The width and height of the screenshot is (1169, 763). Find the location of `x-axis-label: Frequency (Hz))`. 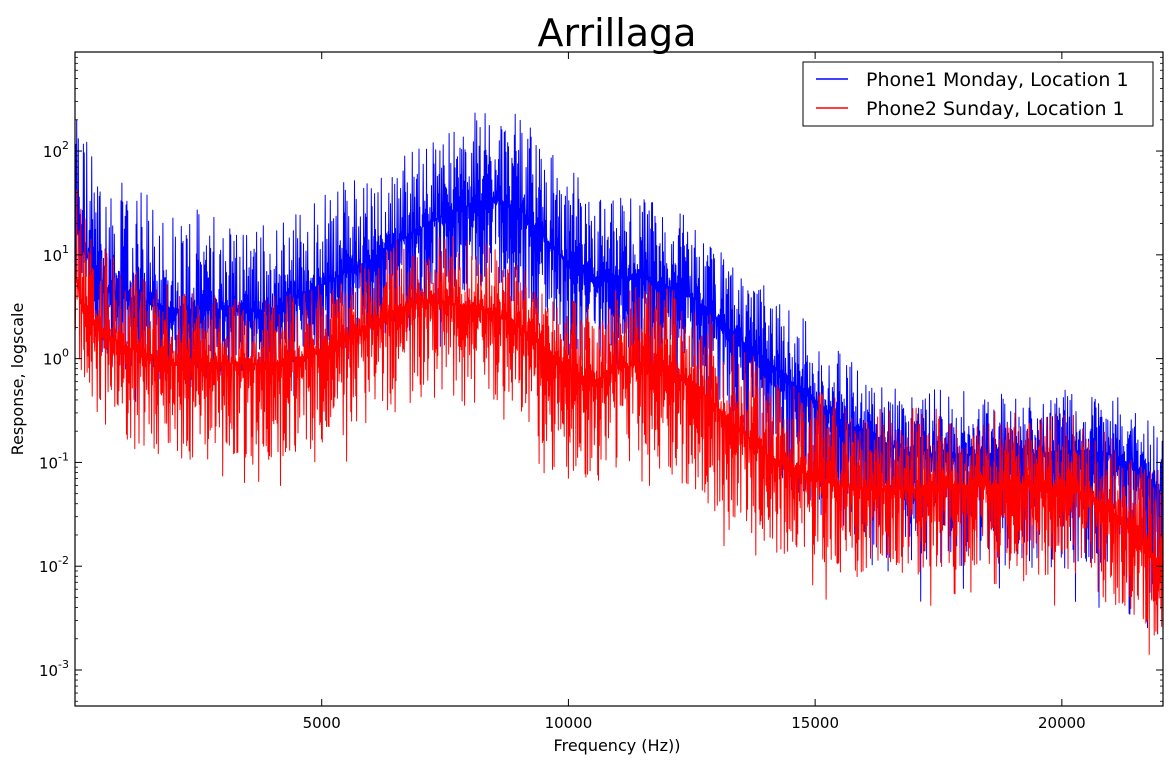

x-axis-label: Frequency (Hz)) is located at coordinates (617, 745).